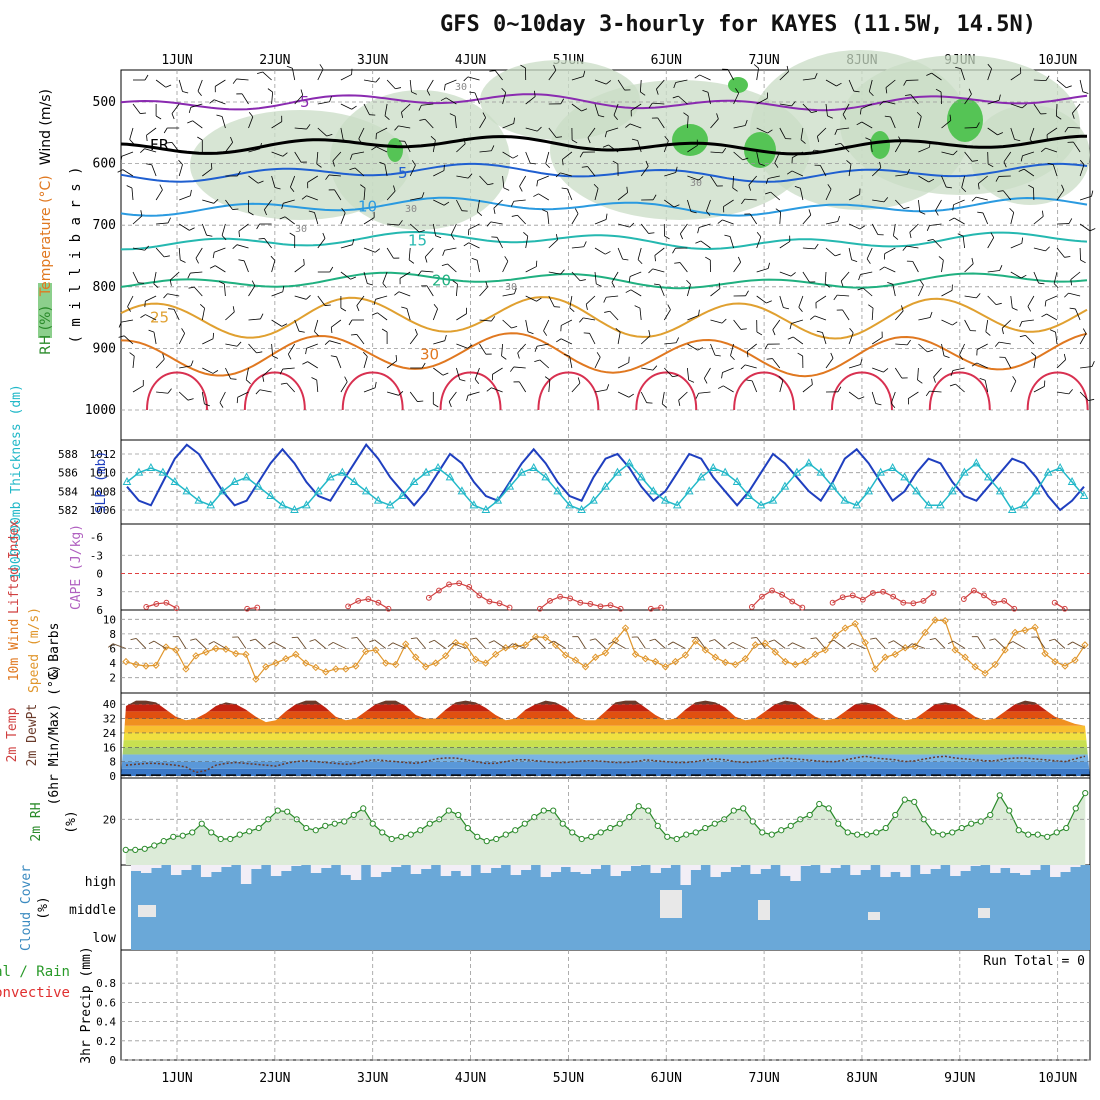 This screenshot has height=1100, width=1100. I want to click on precip-tick: 0.6, so click(106, 1002).